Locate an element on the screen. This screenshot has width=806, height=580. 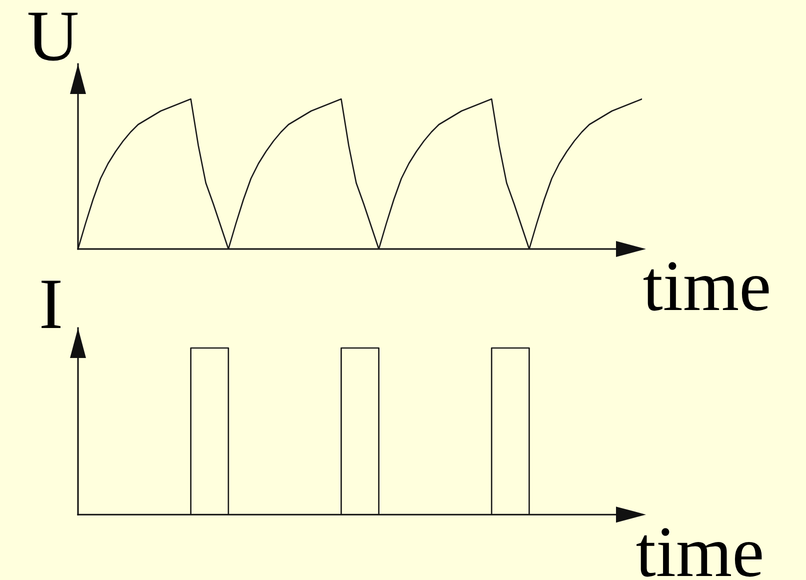
y-axis-title: U is located at coordinates (53, 36).